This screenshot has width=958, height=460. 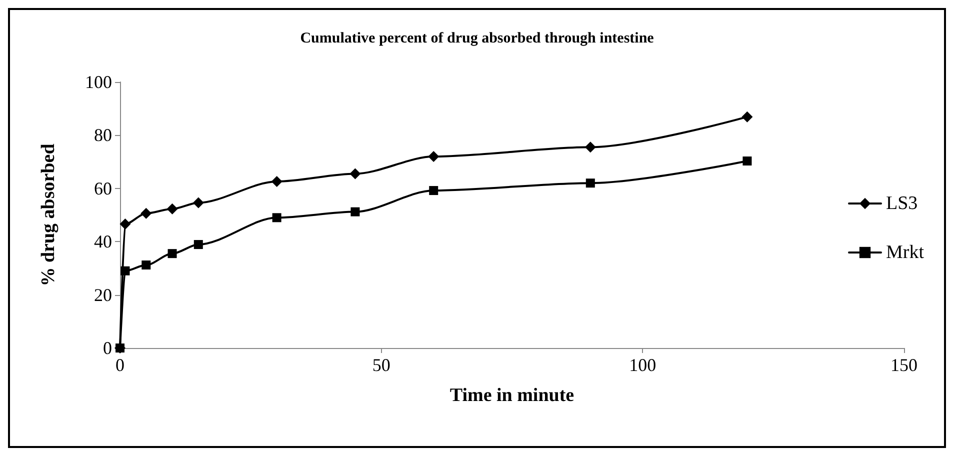 What do you see at coordinates (905, 252) in the screenshot?
I see `legend-label: Mrkt` at bounding box center [905, 252].